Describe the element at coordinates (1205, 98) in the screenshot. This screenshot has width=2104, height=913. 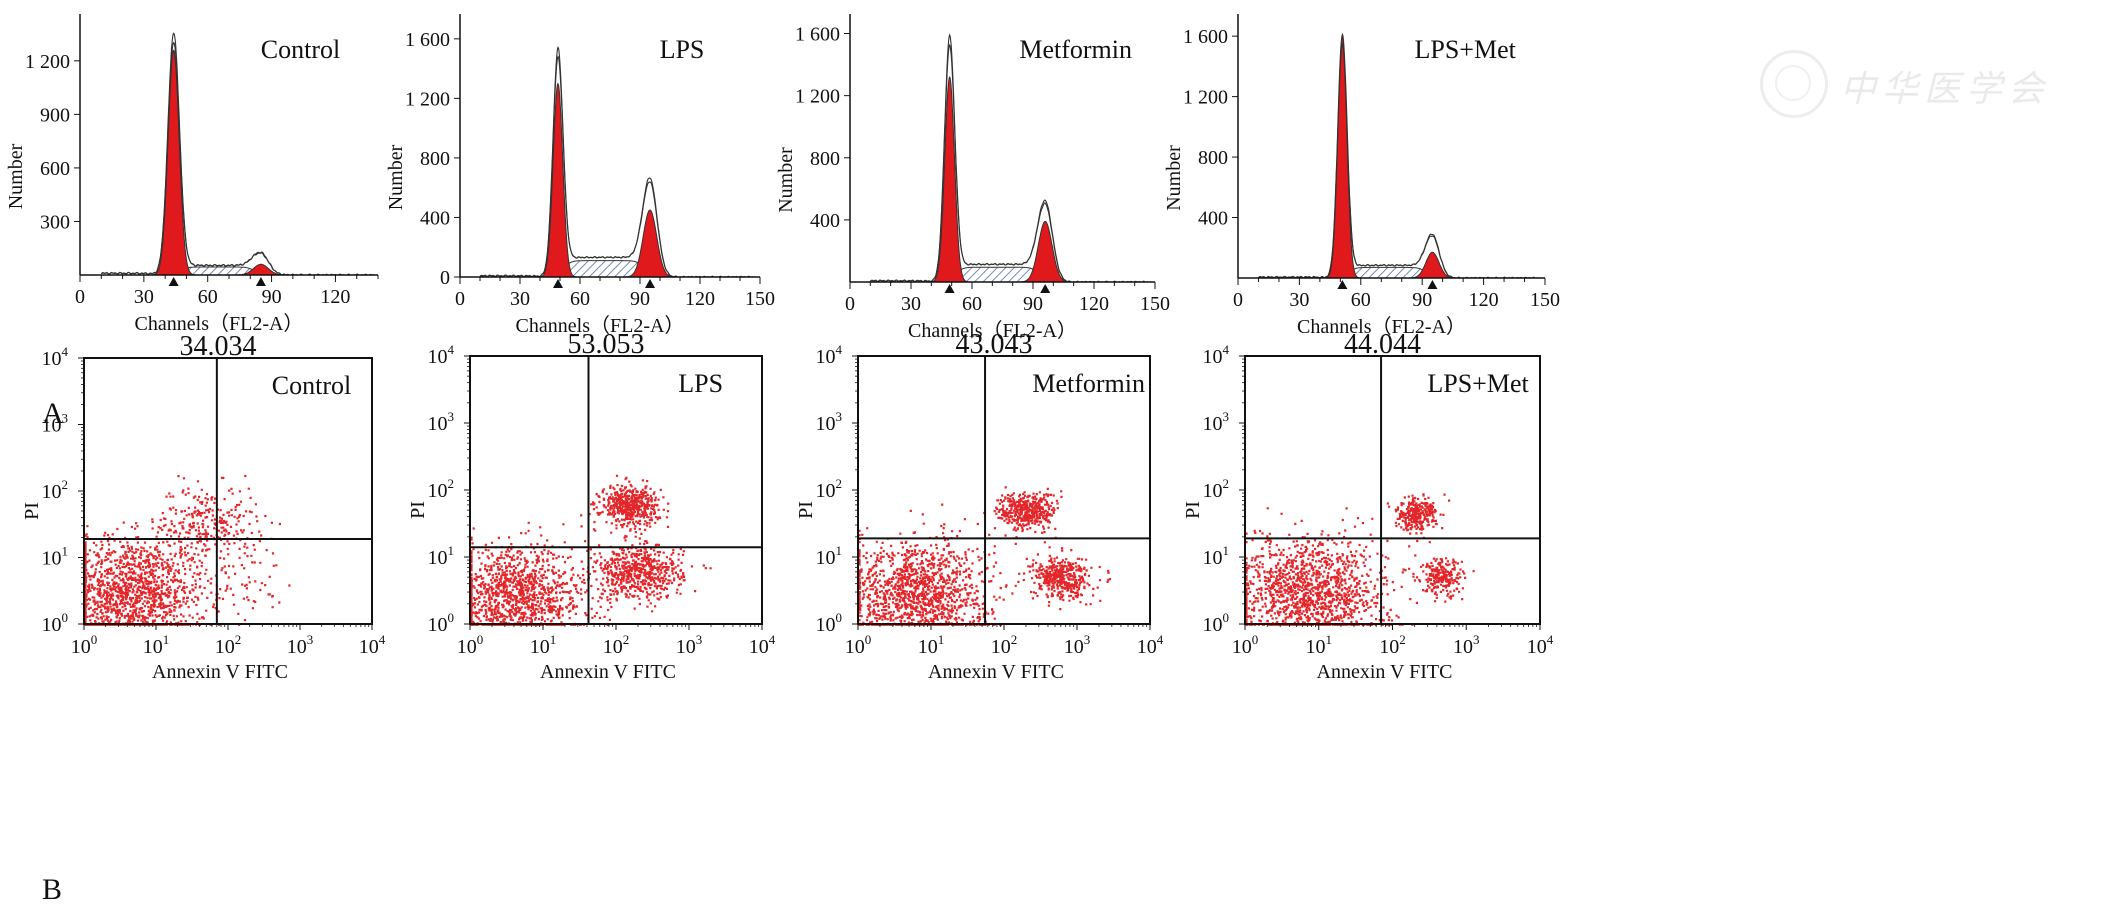
I see `y-tick-label: 1 200` at that location.